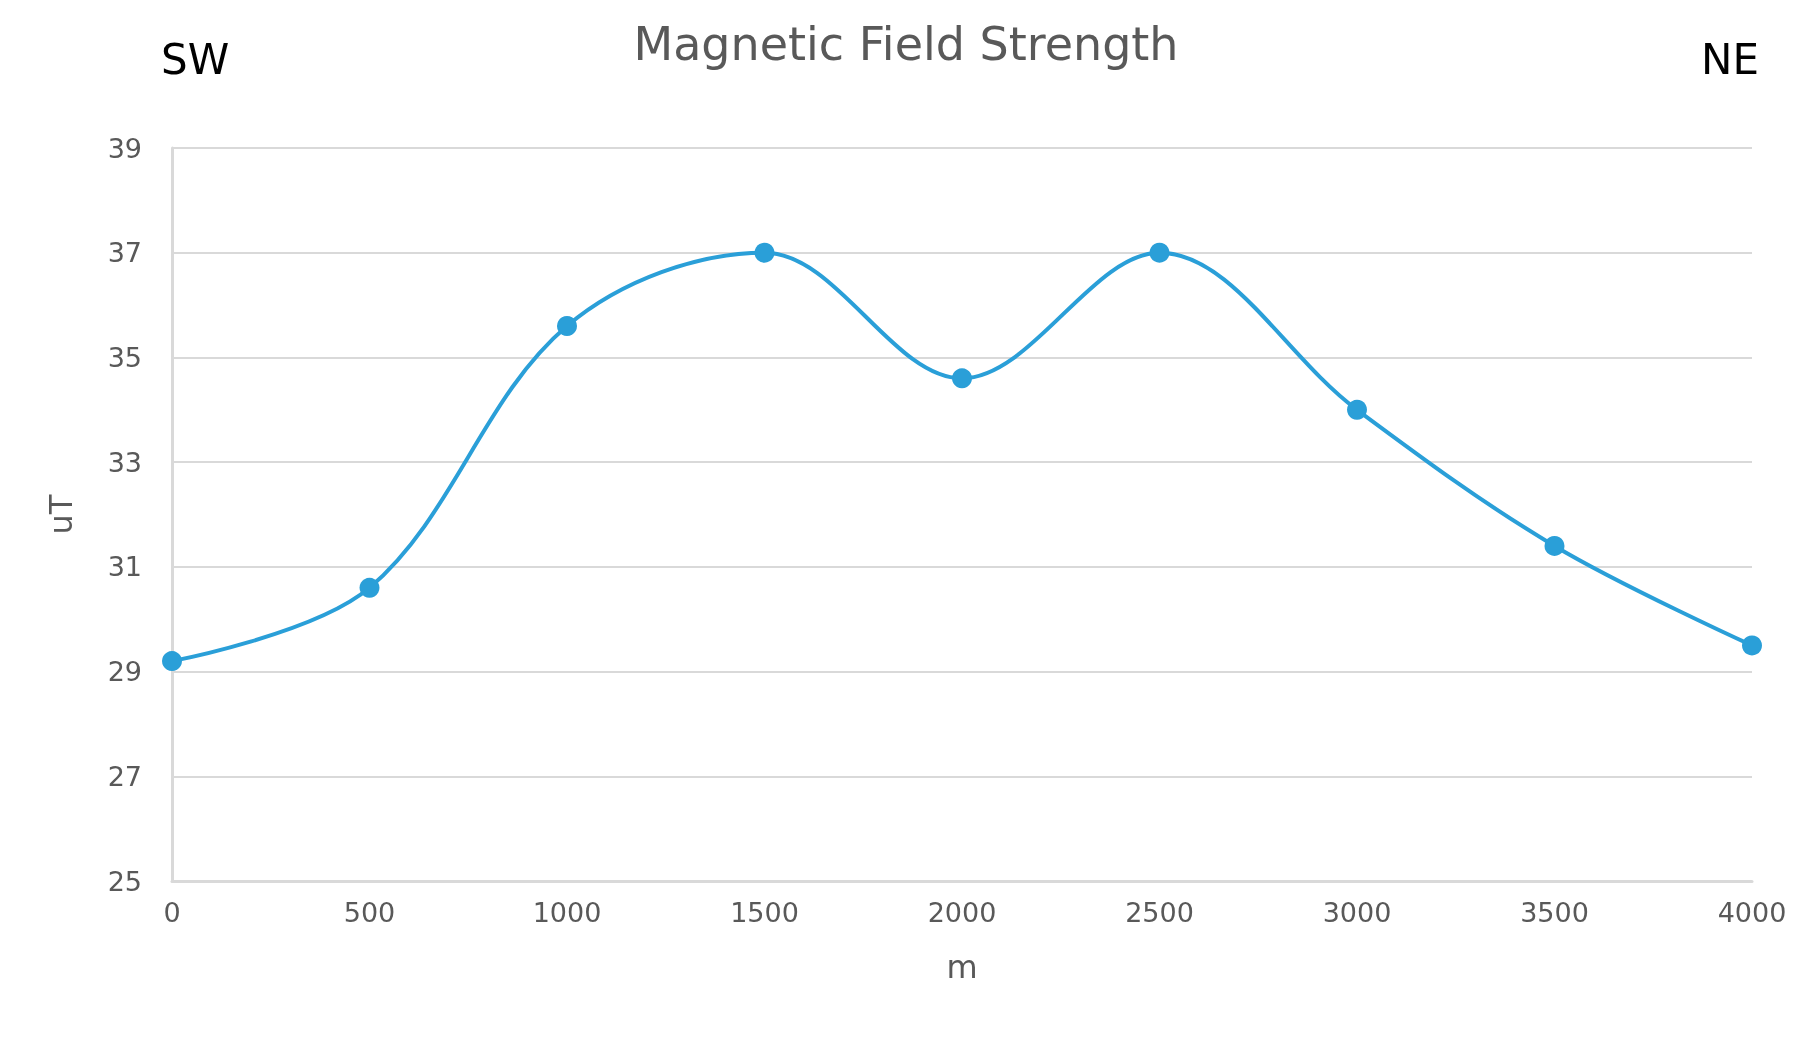 The width and height of the screenshot is (1812, 1037). I want to click on y-tick-label: 25, so click(124, 881).